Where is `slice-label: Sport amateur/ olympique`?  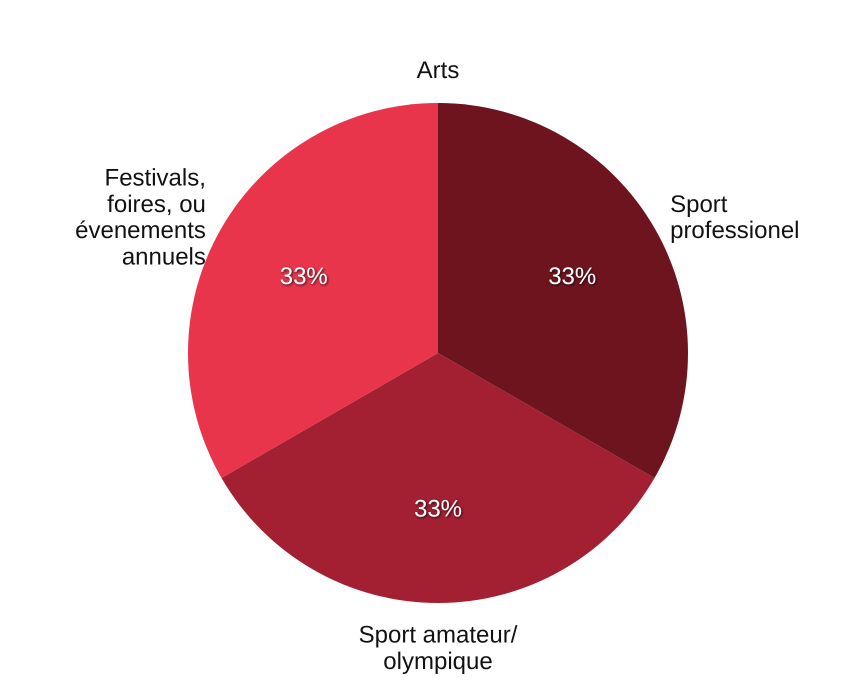 slice-label: Sport amateur/ olympique is located at coordinates (438, 648).